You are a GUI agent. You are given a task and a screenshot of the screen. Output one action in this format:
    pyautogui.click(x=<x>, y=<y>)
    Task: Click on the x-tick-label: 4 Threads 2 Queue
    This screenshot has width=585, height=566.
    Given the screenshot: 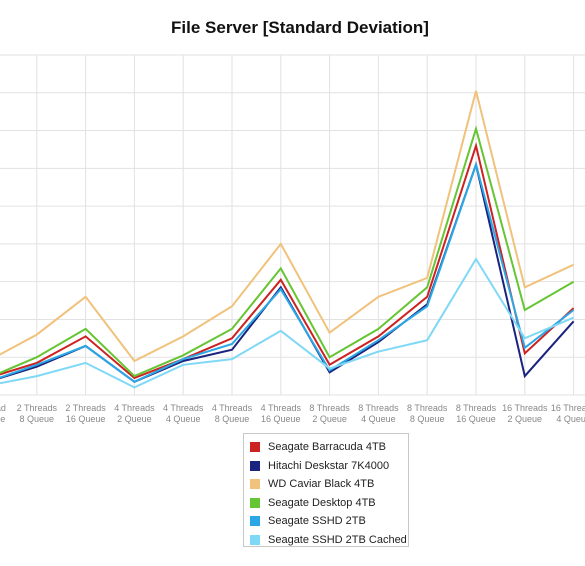 What is the action you would take?
    pyautogui.click(x=134, y=413)
    